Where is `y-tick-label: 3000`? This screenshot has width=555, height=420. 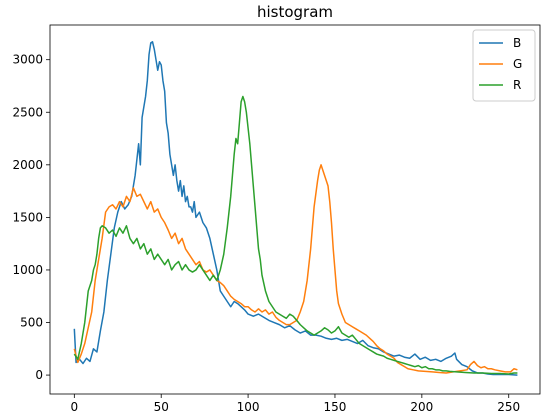 y-tick-label: 3000 is located at coordinates (27, 60).